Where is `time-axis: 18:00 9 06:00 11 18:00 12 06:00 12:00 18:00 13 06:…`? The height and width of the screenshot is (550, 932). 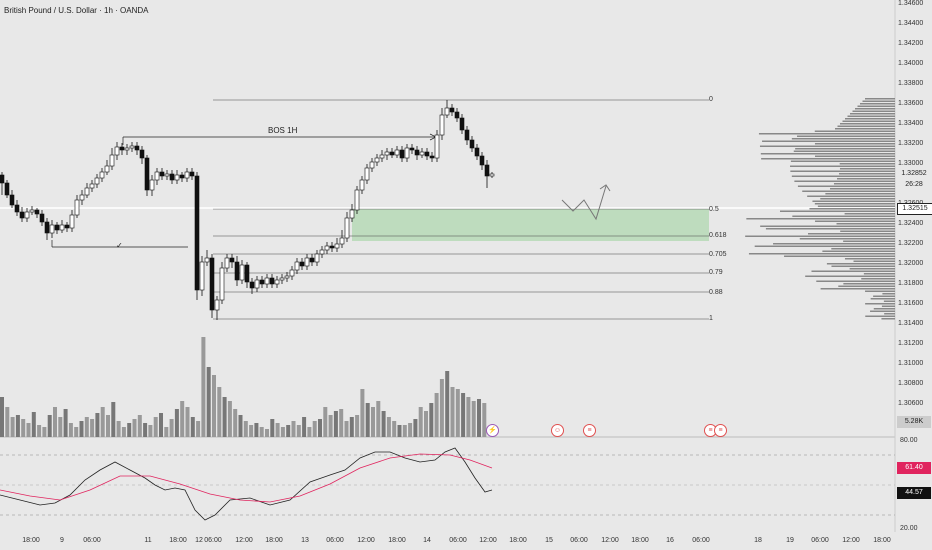 time-axis: 18:00 9 06:00 11 18:00 12 06:00 12:00 18:00 13 06:… is located at coordinates (447, 541).